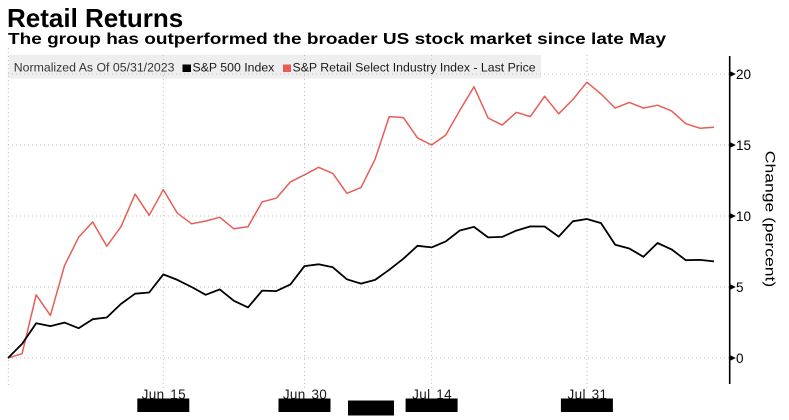 The height and width of the screenshot is (420, 789). Describe the element at coordinates (743, 74) in the screenshot. I see `svg-text: 20` at that location.